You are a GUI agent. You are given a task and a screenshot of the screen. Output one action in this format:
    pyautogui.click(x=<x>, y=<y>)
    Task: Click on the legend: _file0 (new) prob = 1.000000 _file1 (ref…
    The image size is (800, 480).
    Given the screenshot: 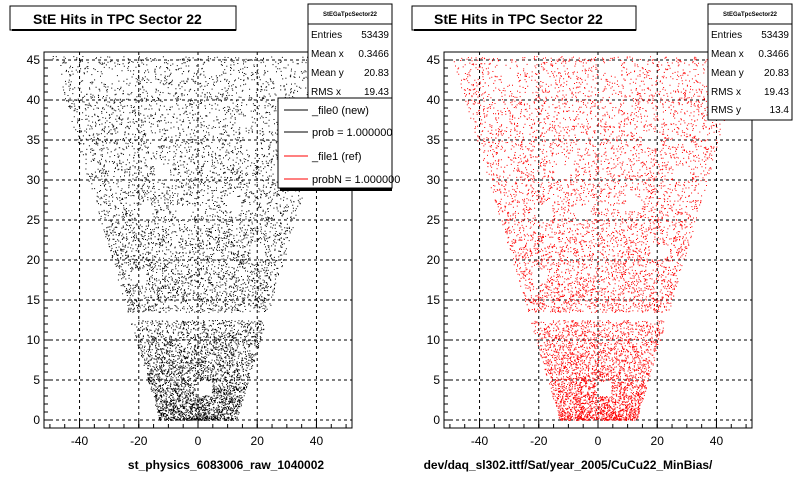 What is the action you would take?
    pyautogui.click(x=338, y=144)
    